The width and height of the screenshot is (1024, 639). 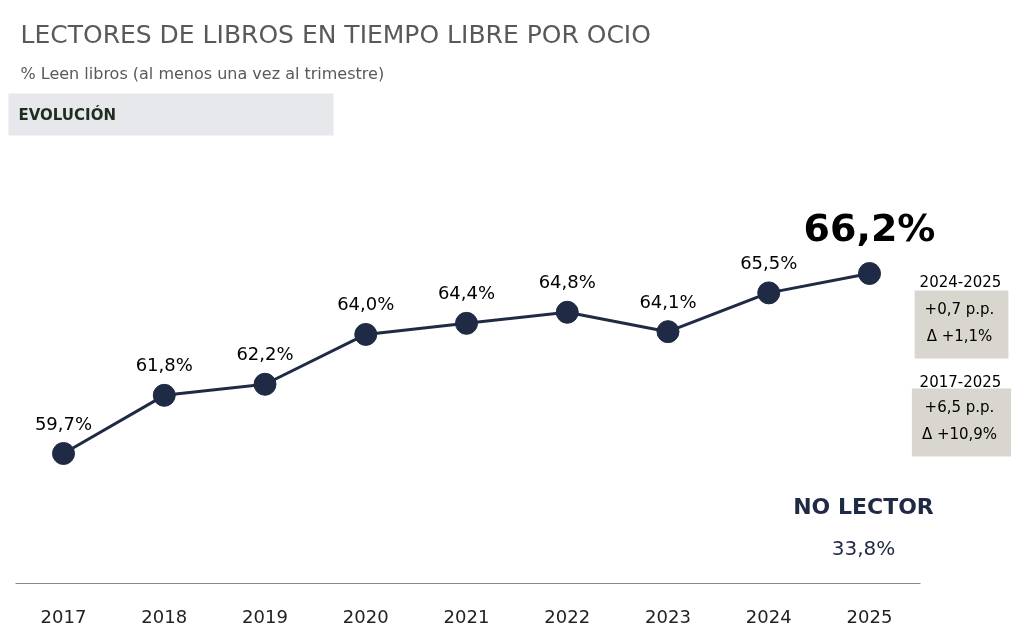 I want to click on x-tick-label: 2023, so click(x=668, y=616).